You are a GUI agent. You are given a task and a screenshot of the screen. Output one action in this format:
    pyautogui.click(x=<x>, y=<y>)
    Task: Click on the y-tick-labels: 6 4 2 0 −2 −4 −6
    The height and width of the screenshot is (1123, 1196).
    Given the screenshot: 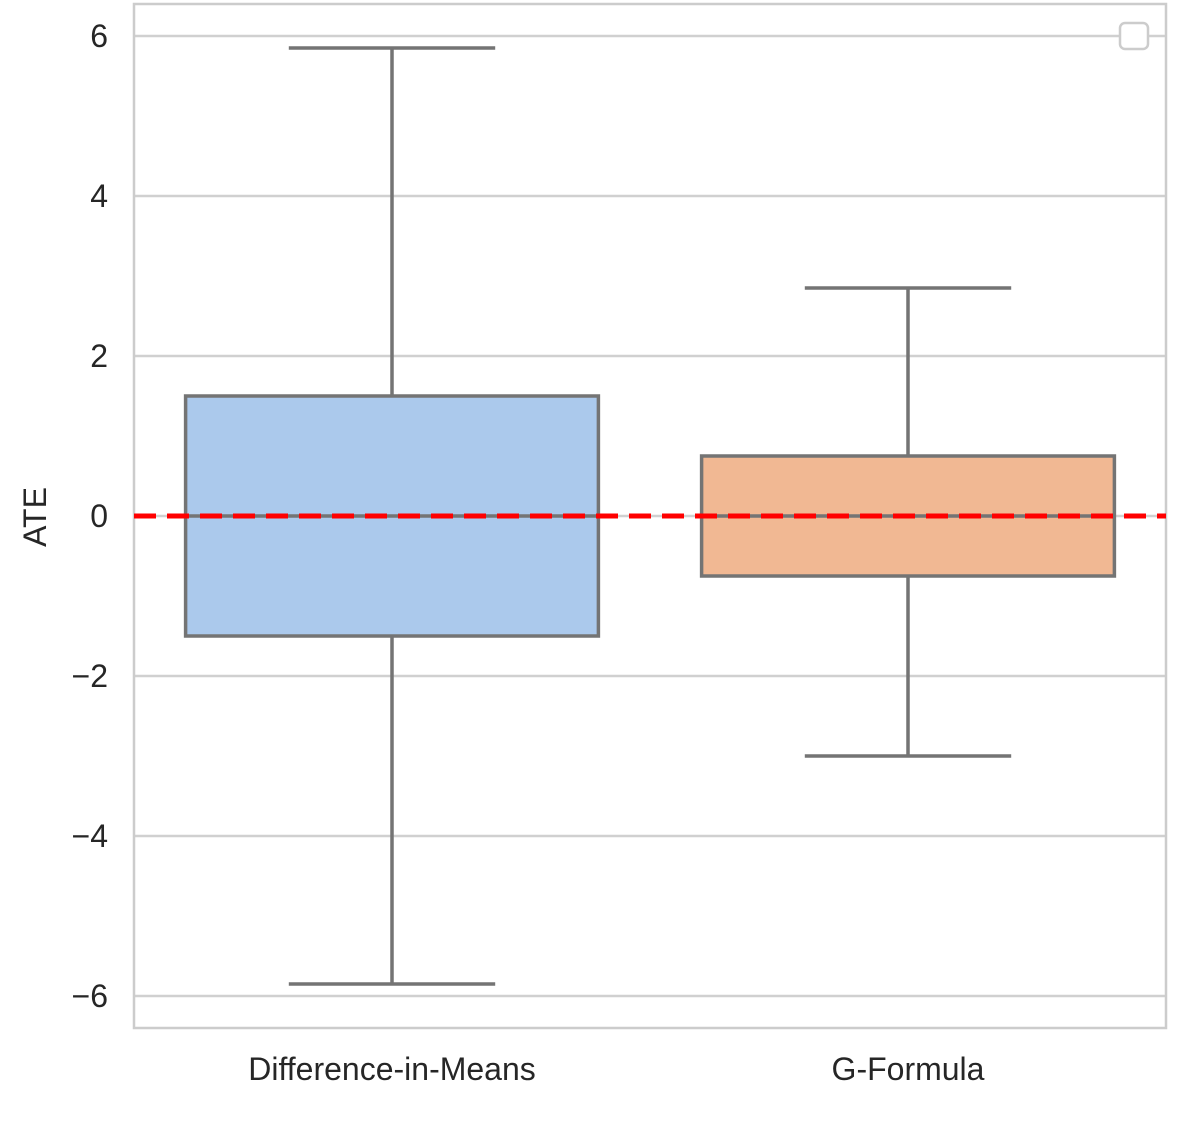 What is the action you would take?
    pyautogui.click(x=90, y=516)
    